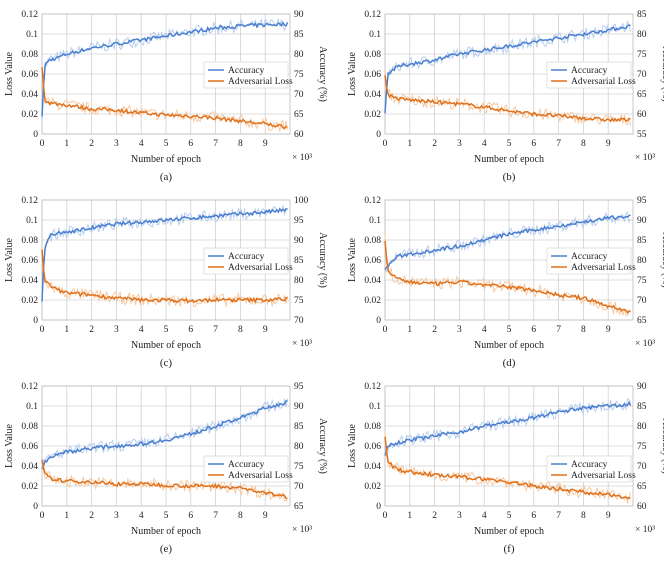 The image size is (664, 562). What do you see at coordinates (166, 363) in the screenshot?
I see `panel-caption: (c)` at bounding box center [166, 363].